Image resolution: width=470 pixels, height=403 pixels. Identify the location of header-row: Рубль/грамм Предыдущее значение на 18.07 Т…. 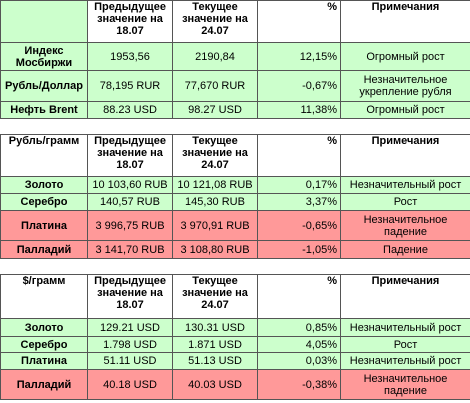
(235, 155).